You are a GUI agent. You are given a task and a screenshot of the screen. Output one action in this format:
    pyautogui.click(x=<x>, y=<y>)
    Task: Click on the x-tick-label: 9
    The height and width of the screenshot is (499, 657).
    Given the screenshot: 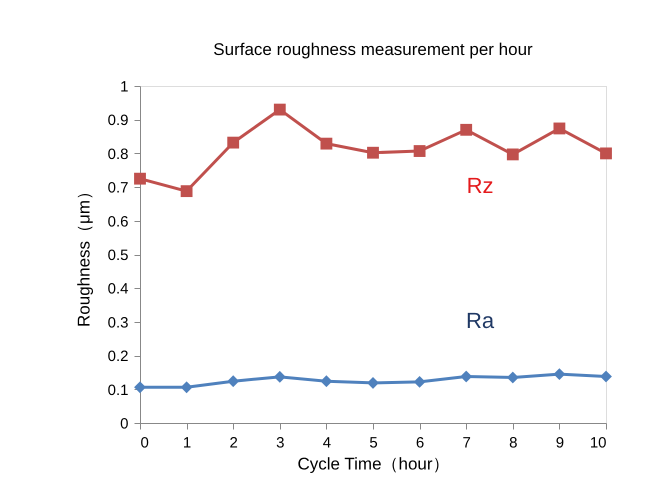 What is the action you would take?
    pyautogui.click(x=560, y=443)
    